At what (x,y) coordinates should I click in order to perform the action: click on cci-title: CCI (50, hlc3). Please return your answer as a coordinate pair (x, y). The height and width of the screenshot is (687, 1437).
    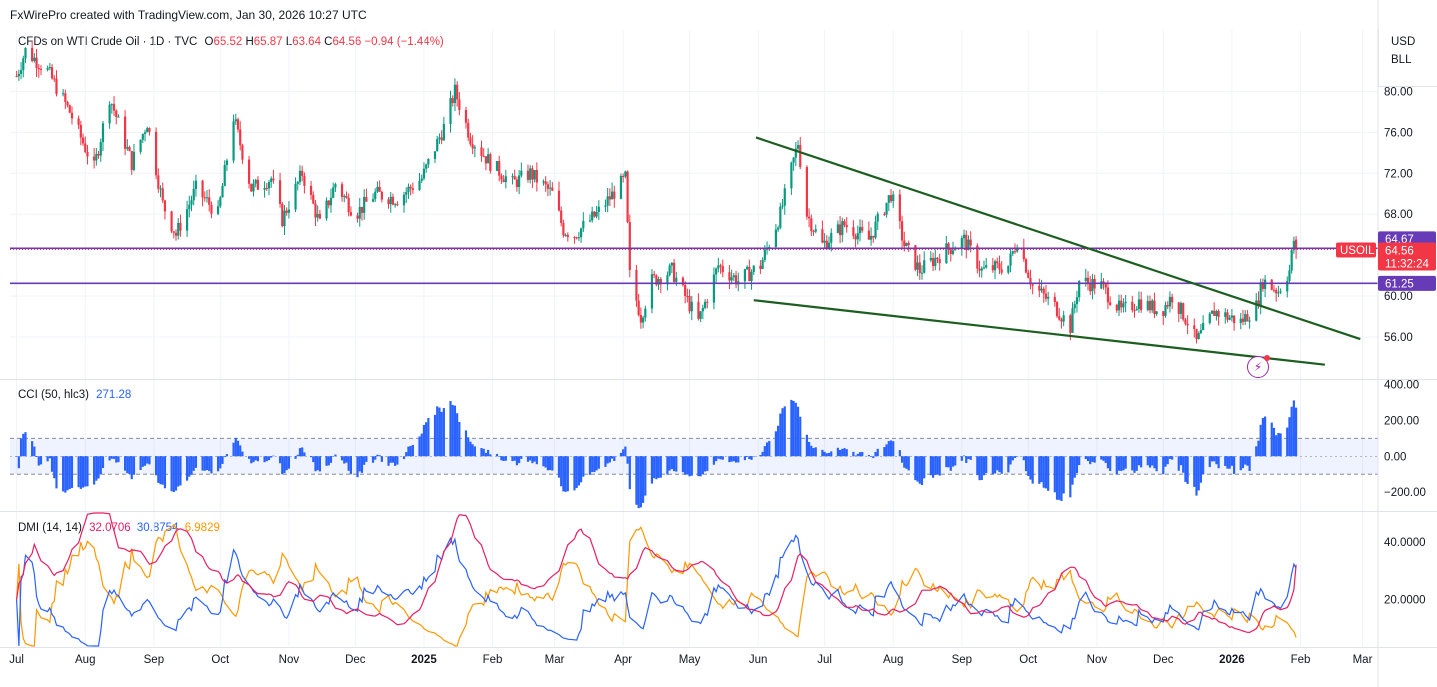
    Looking at the image, I should click on (53, 395).